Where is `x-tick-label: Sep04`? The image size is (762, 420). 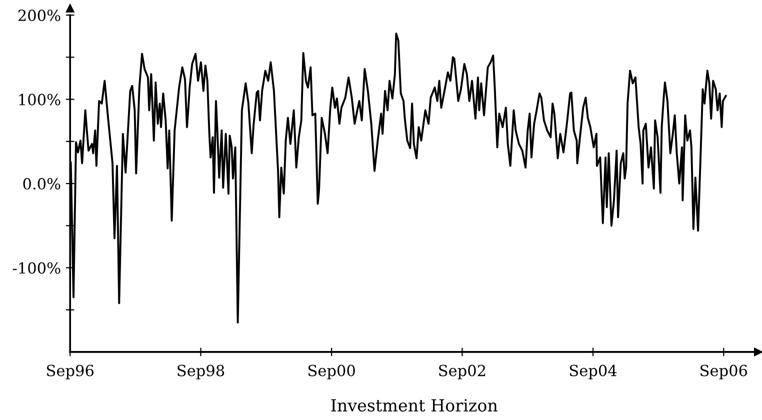 x-tick-label: Sep04 is located at coordinates (593, 372).